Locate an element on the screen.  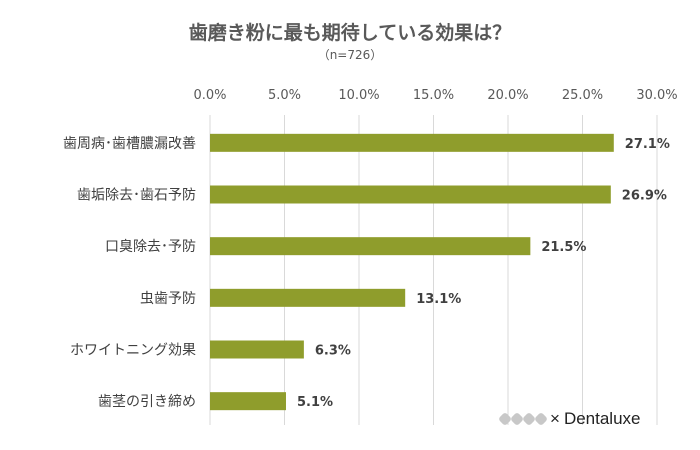
data-label: 27.1% is located at coordinates (647, 144).